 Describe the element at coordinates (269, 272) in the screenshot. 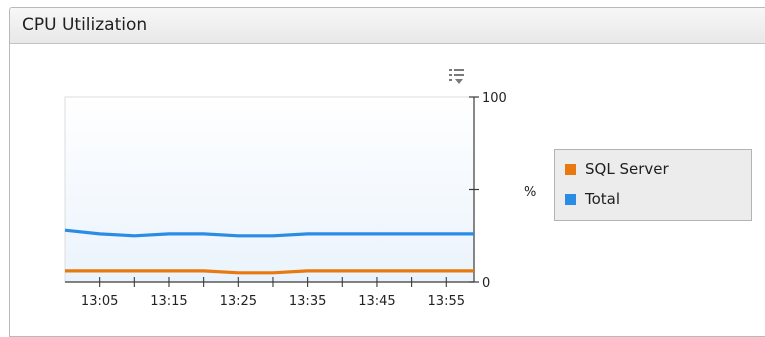

I see `series-line-sql-server` at that location.